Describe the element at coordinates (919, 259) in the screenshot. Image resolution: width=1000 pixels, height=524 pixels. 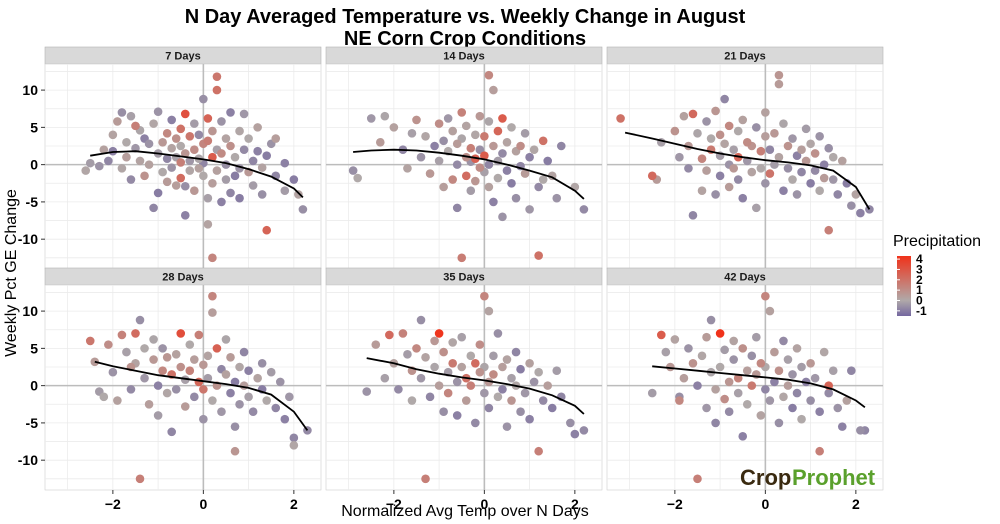
I see `legend-label: 4` at that location.